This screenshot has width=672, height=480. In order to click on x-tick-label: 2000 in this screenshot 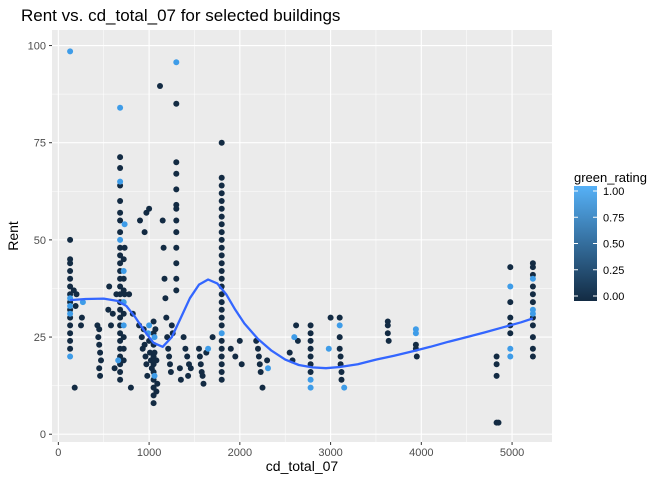, I will do `click(240, 453)`.